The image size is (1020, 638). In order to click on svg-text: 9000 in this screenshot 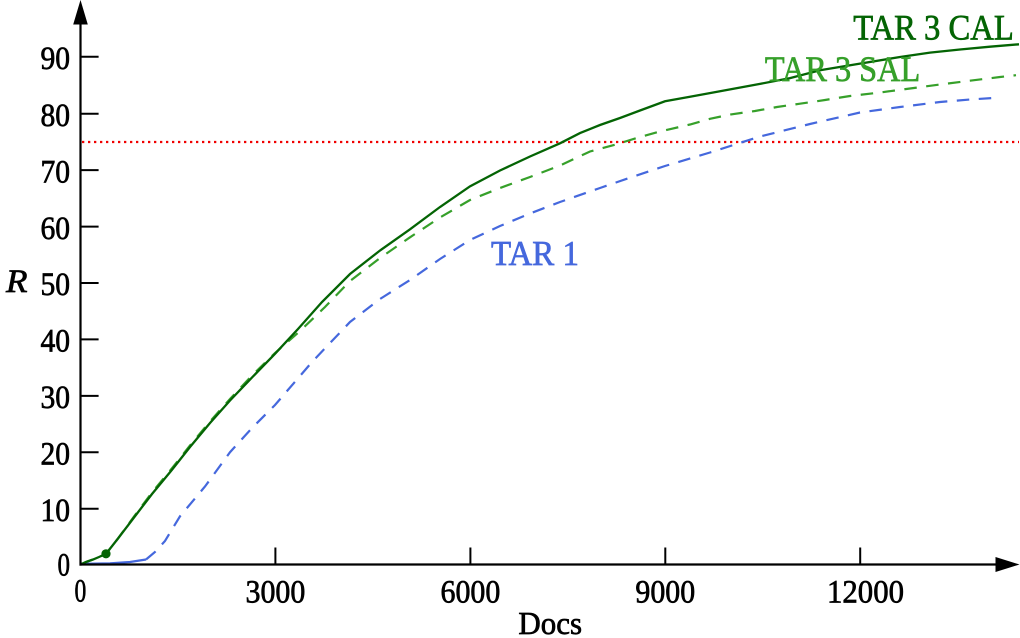, I will do `click(665, 593)`.